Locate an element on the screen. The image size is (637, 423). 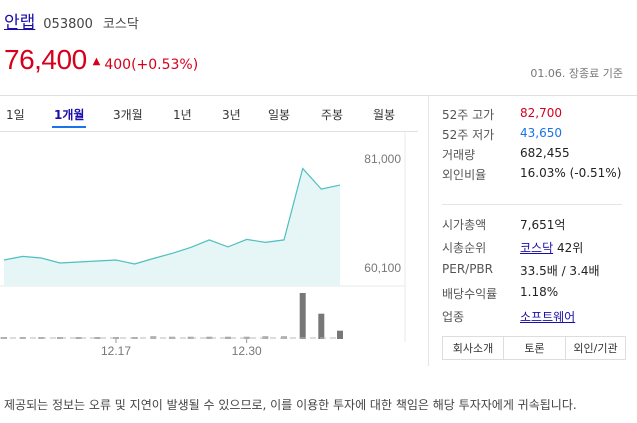
stat-value: 코스닥 42위 is located at coordinates (551, 247).